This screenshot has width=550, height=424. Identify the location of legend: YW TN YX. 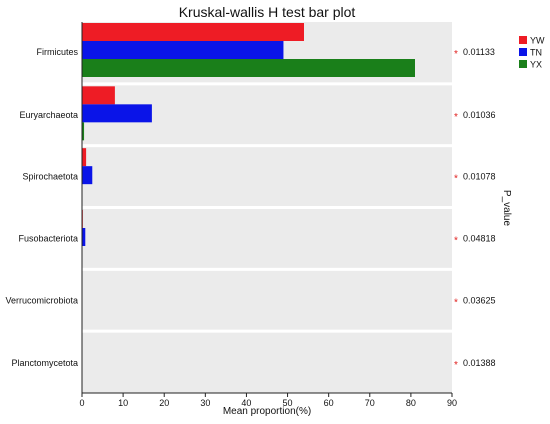
(532, 53).